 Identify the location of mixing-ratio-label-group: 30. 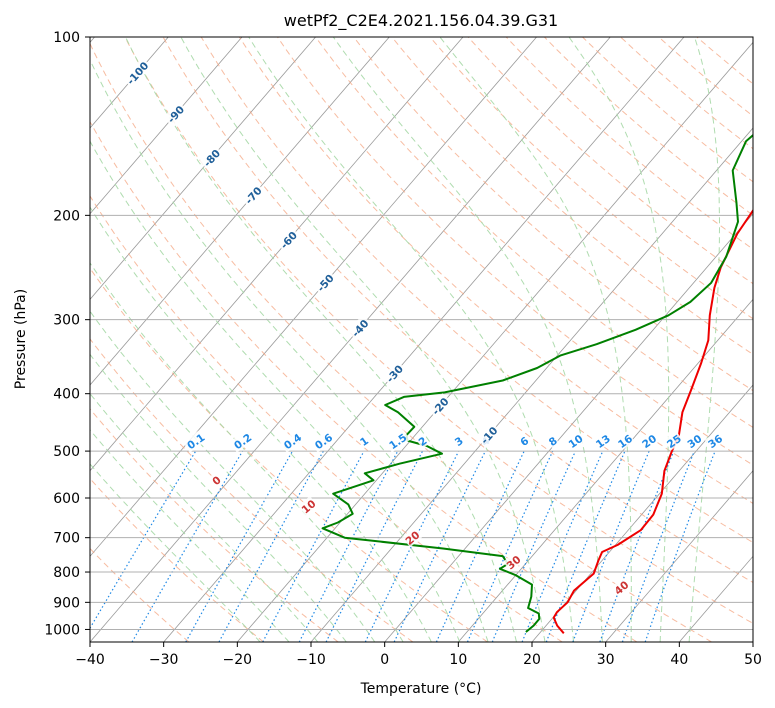
(694, 440).